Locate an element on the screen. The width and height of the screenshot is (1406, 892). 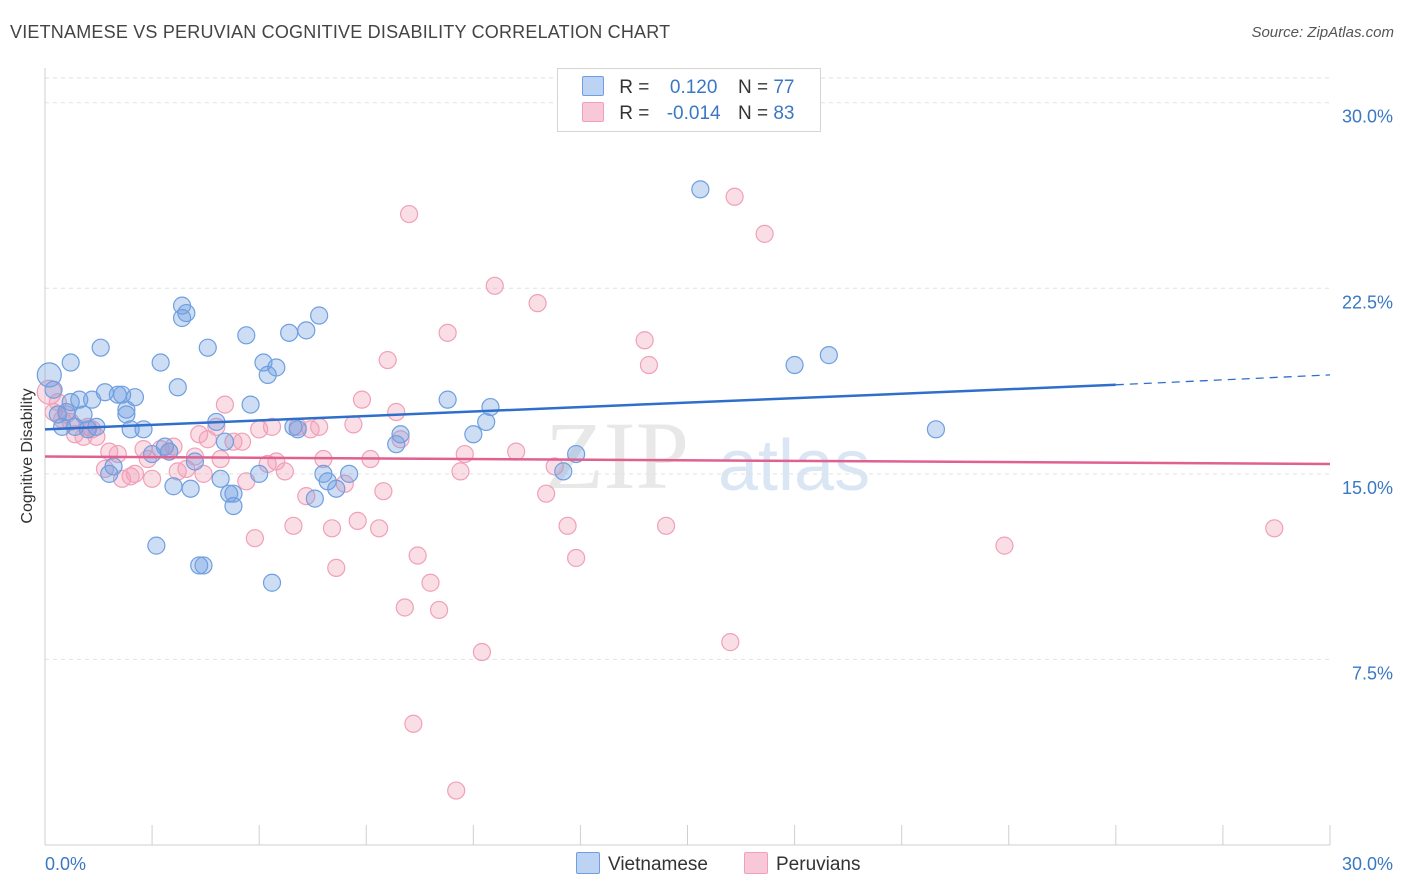
vietnamese-trend-line is located at coordinates (580, 407).